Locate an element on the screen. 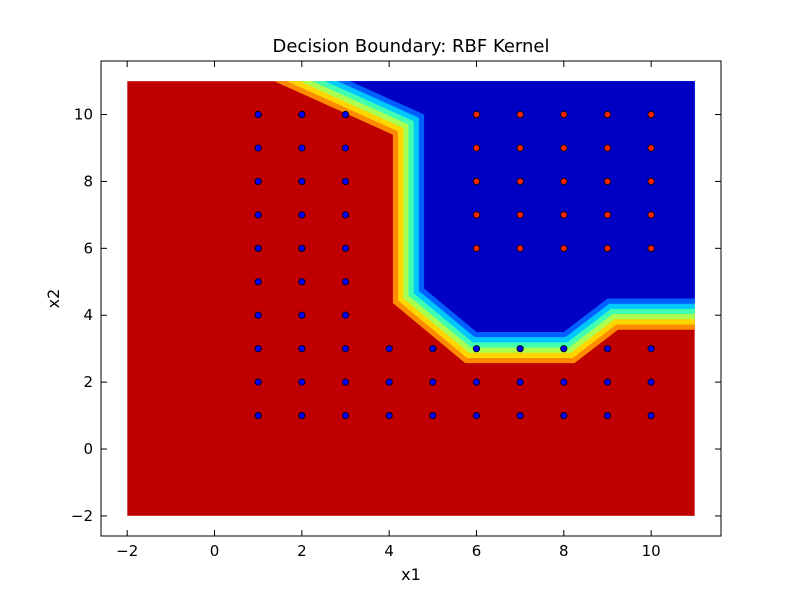 The width and height of the screenshot is (800, 595). y-tick-label: 10 is located at coordinates (83, 115).